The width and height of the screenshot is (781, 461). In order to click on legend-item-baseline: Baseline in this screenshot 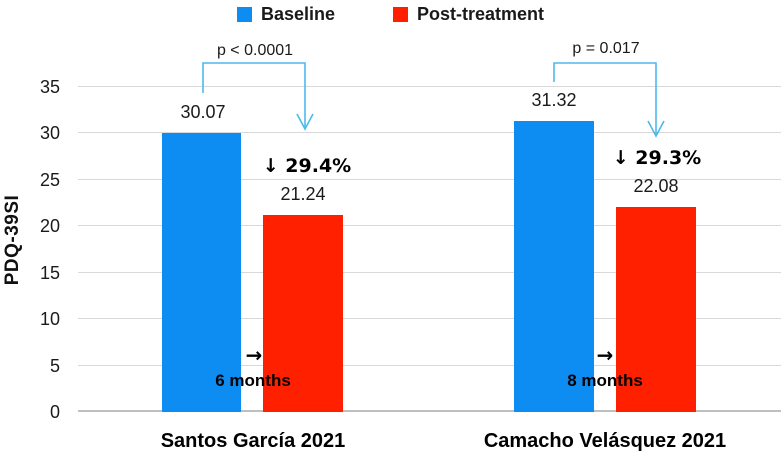, I will do `click(285, 14)`.